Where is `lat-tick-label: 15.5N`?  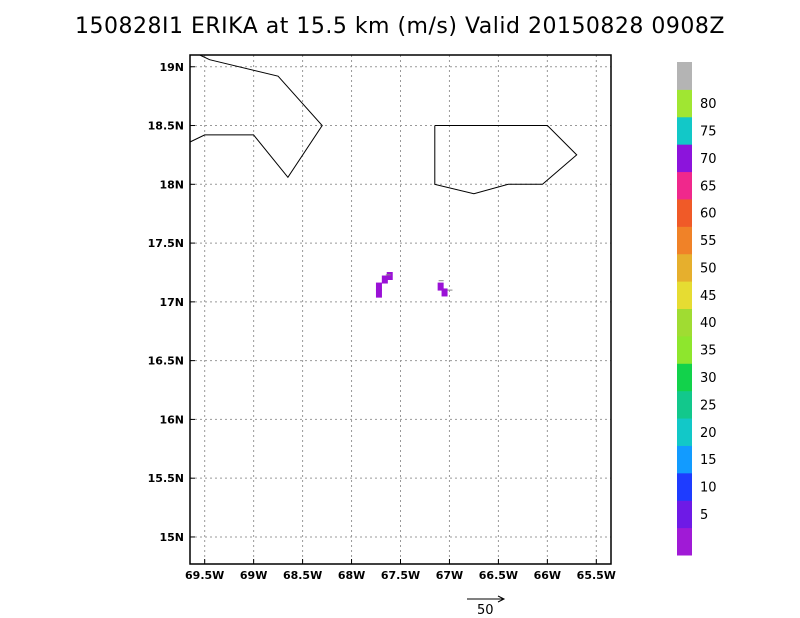
lat-tick-label: 15.5N is located at coordinates (166, 478).